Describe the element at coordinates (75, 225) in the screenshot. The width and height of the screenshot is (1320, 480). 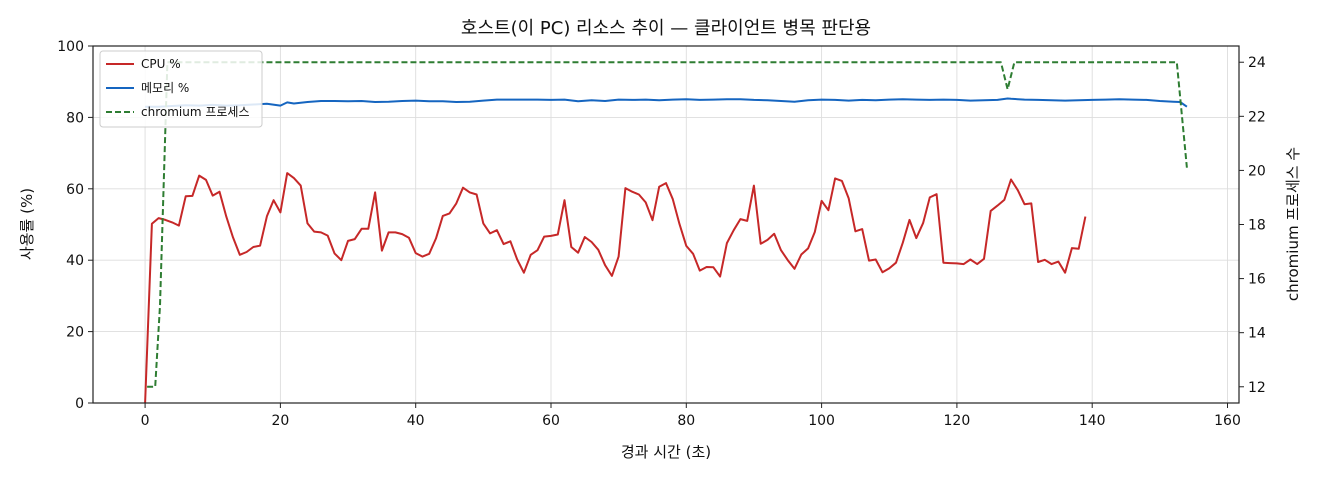
I see `y-axis-left-ticks: 0 20 40 60 80 100` at that location.